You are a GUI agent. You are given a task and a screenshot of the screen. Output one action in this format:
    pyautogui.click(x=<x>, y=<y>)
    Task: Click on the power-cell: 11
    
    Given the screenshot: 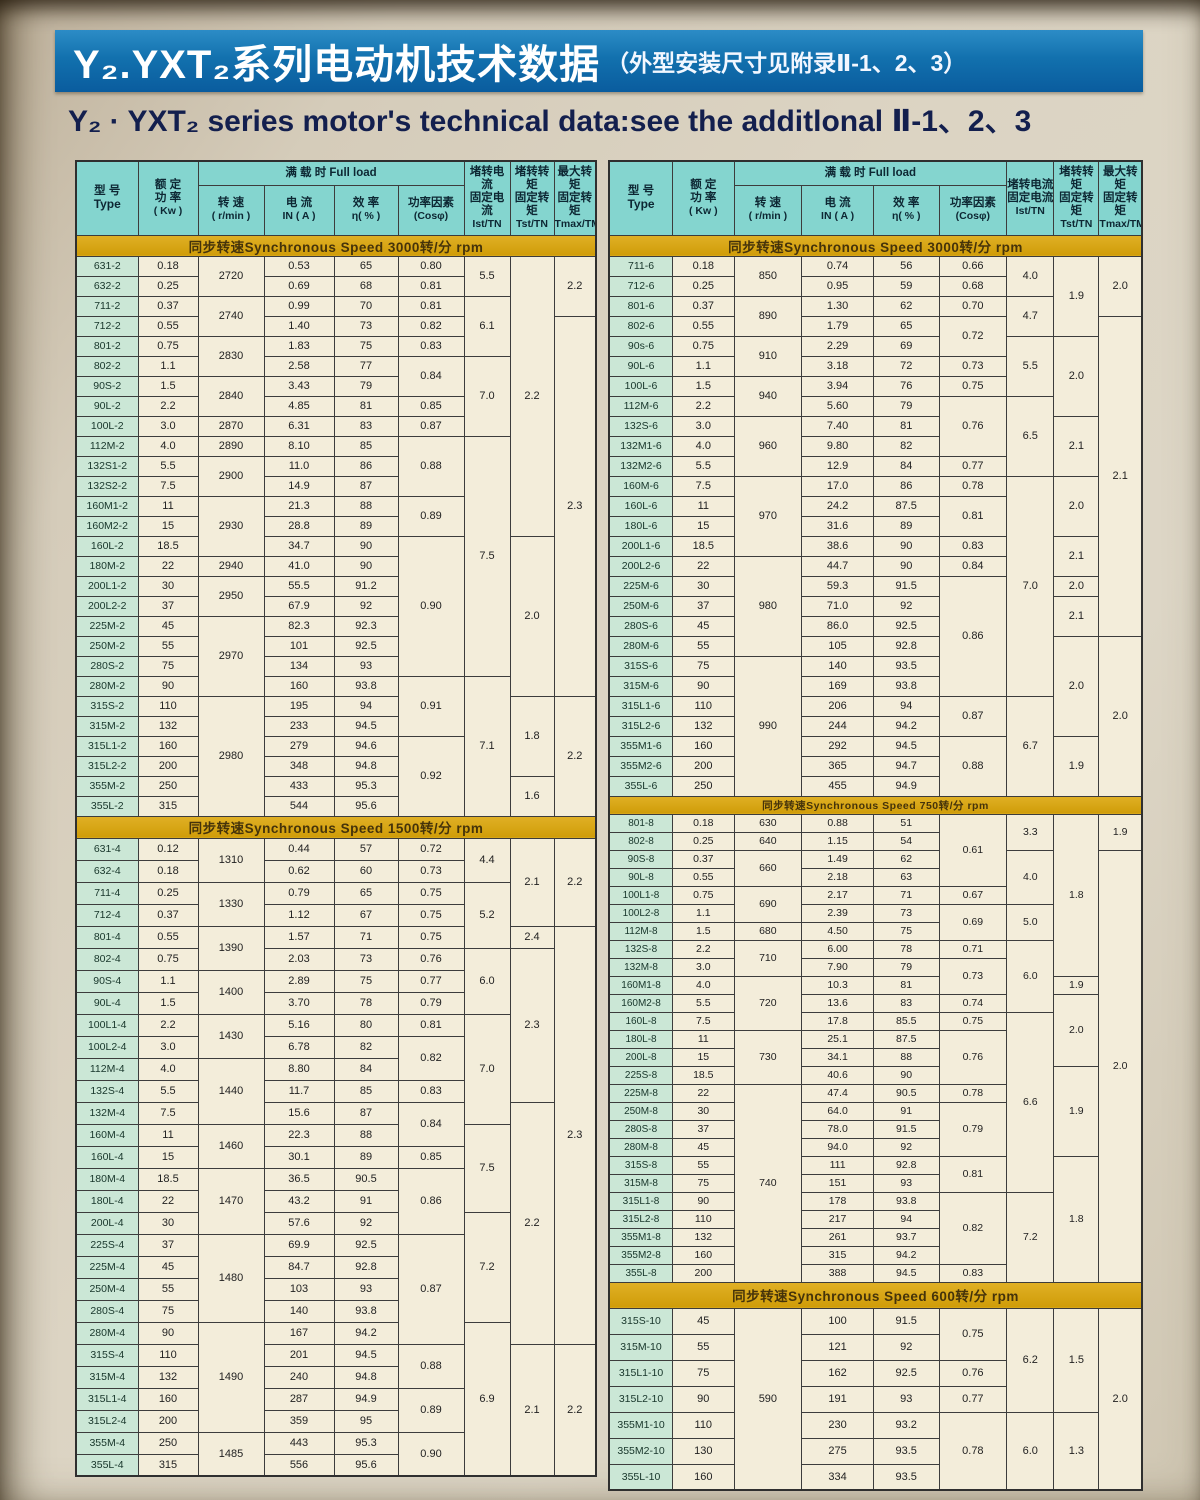 What is the action you would take?
    pyautogui.click(x=703, y=1039)
    